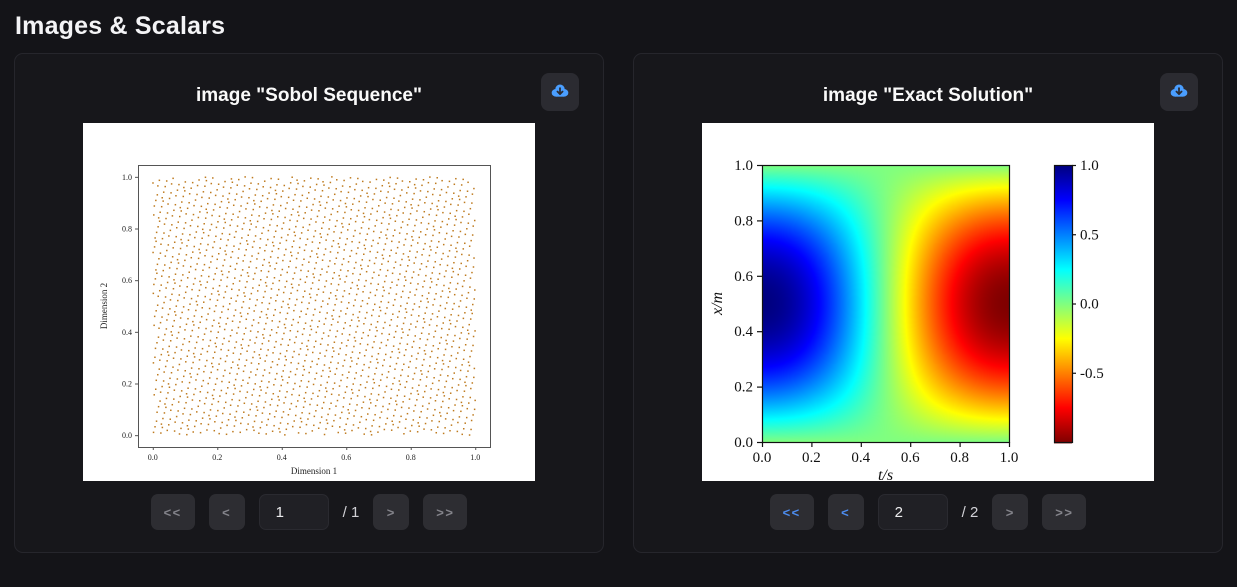 The height and width of the screenshot is (587, 1237). I want to click on card-title: image "Exact Solution", so click(928, 95).